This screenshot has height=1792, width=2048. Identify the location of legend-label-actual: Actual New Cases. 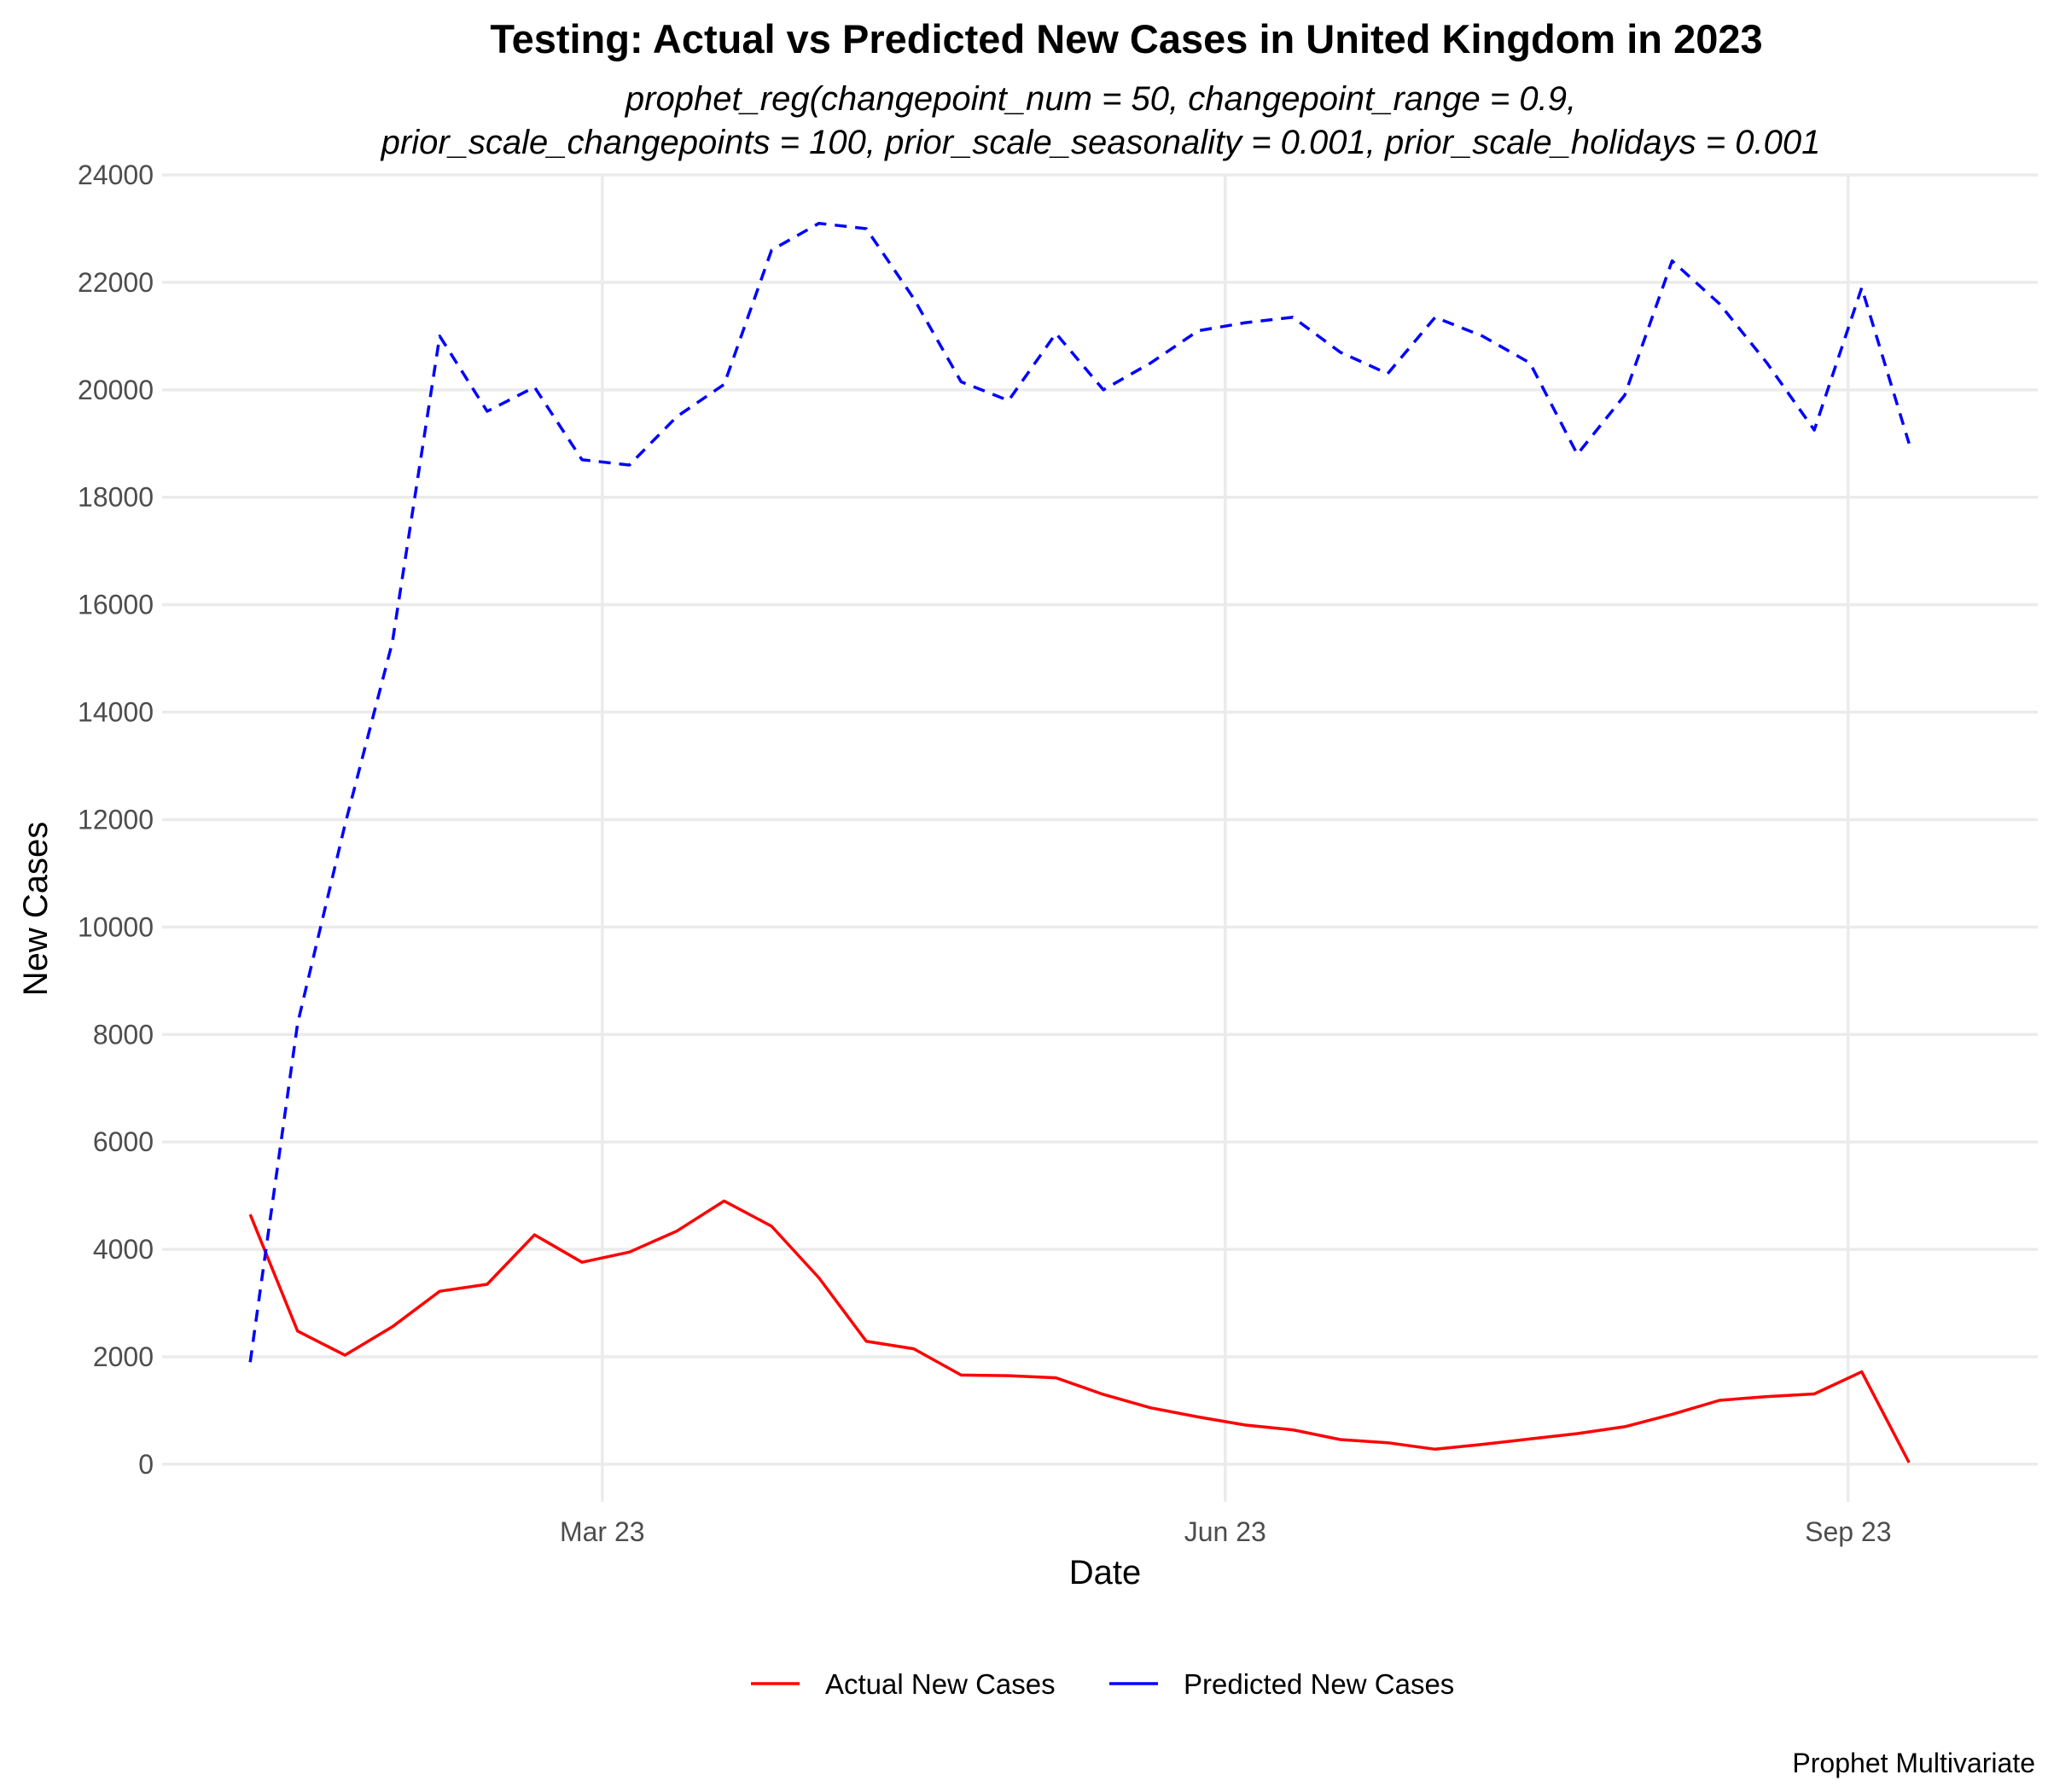
(941, 1684).